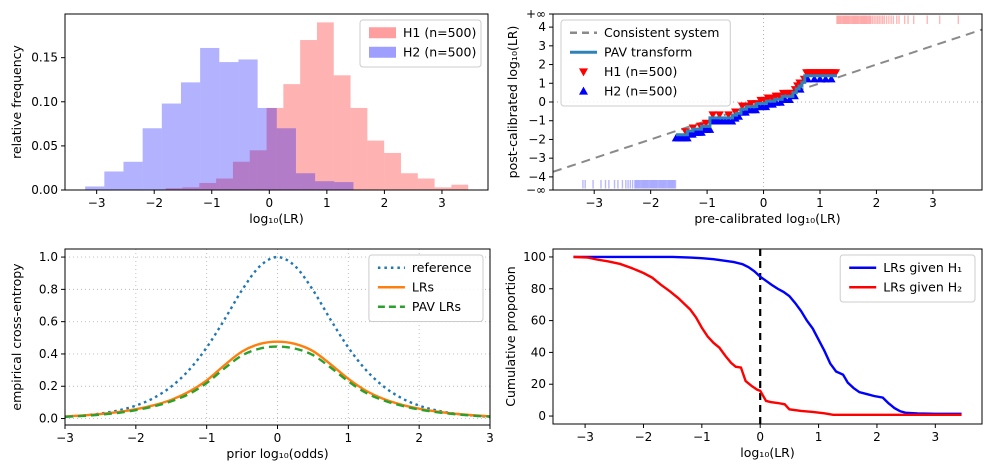 This screenshot has width=993, height=473. I want to click on axis-ticks: −3 −2 −1 0 1 2 3 0.00 0.05 0.10 0.15, so click(238, 130).